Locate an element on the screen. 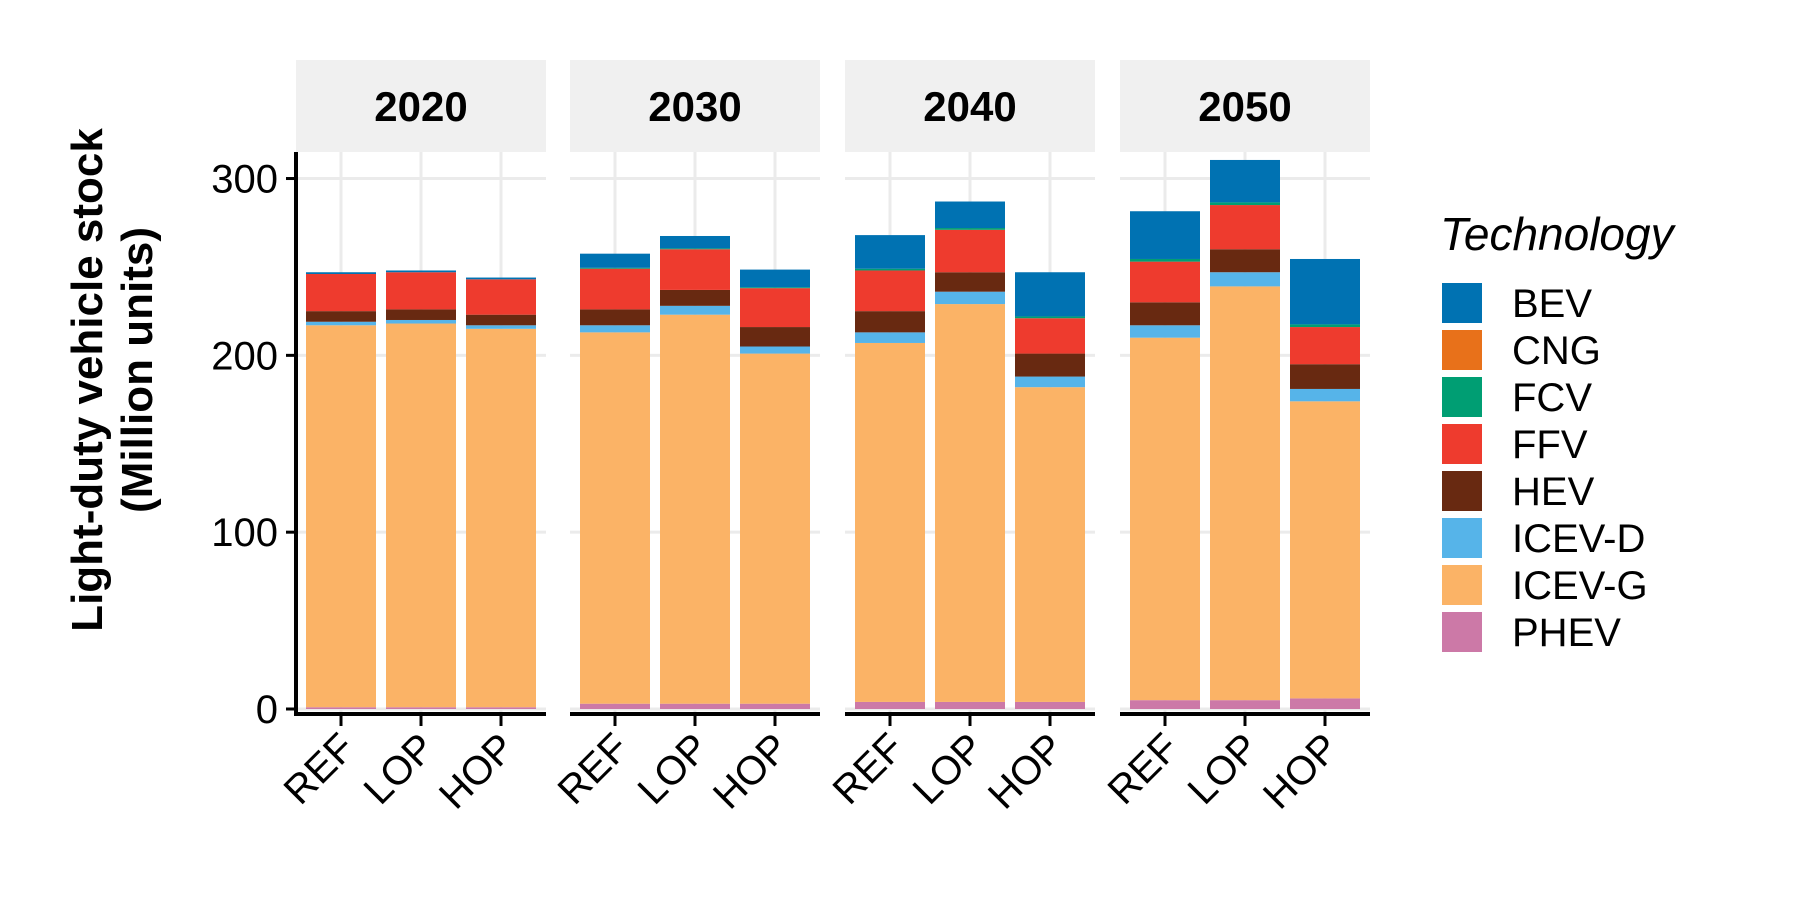 This screenshot has width=1800, height=905. facet-label: 2040 is located at coordinates (969, 106).